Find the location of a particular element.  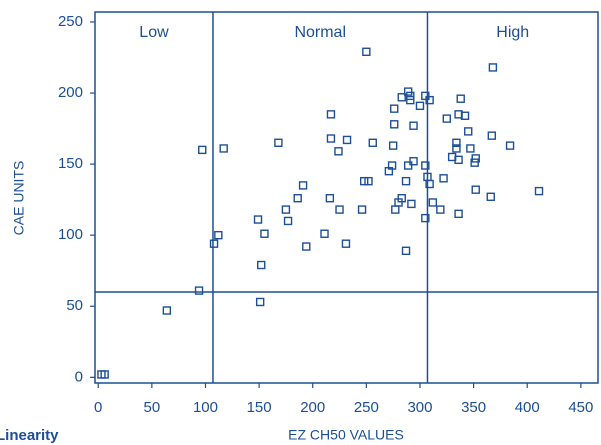

x-tick-label: 350 is located at coordinates (473, 407).